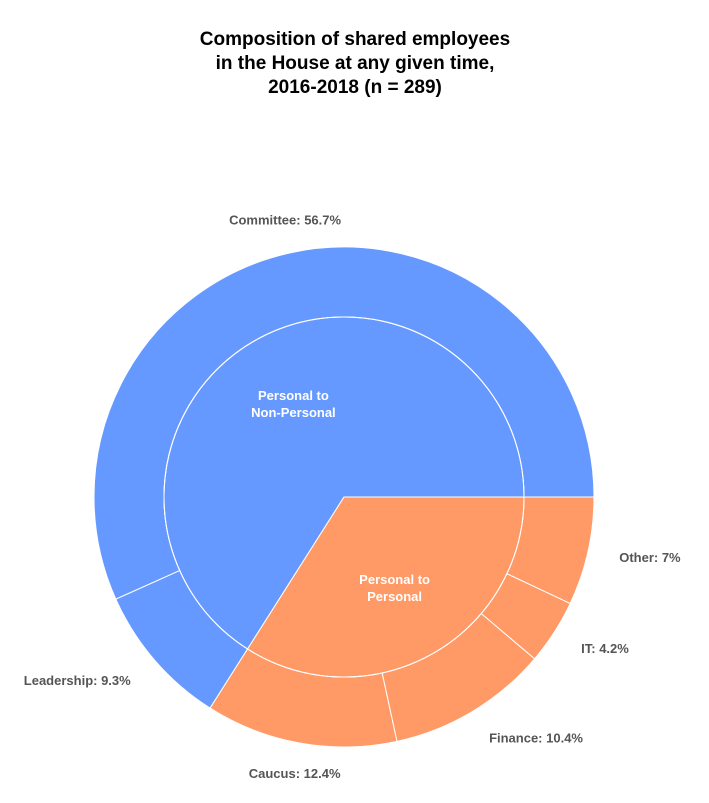  Describe the element at coordinates (355, 87) in the screenshot. I see `chart-title: 2016-2018 (n = 289)` at that location.